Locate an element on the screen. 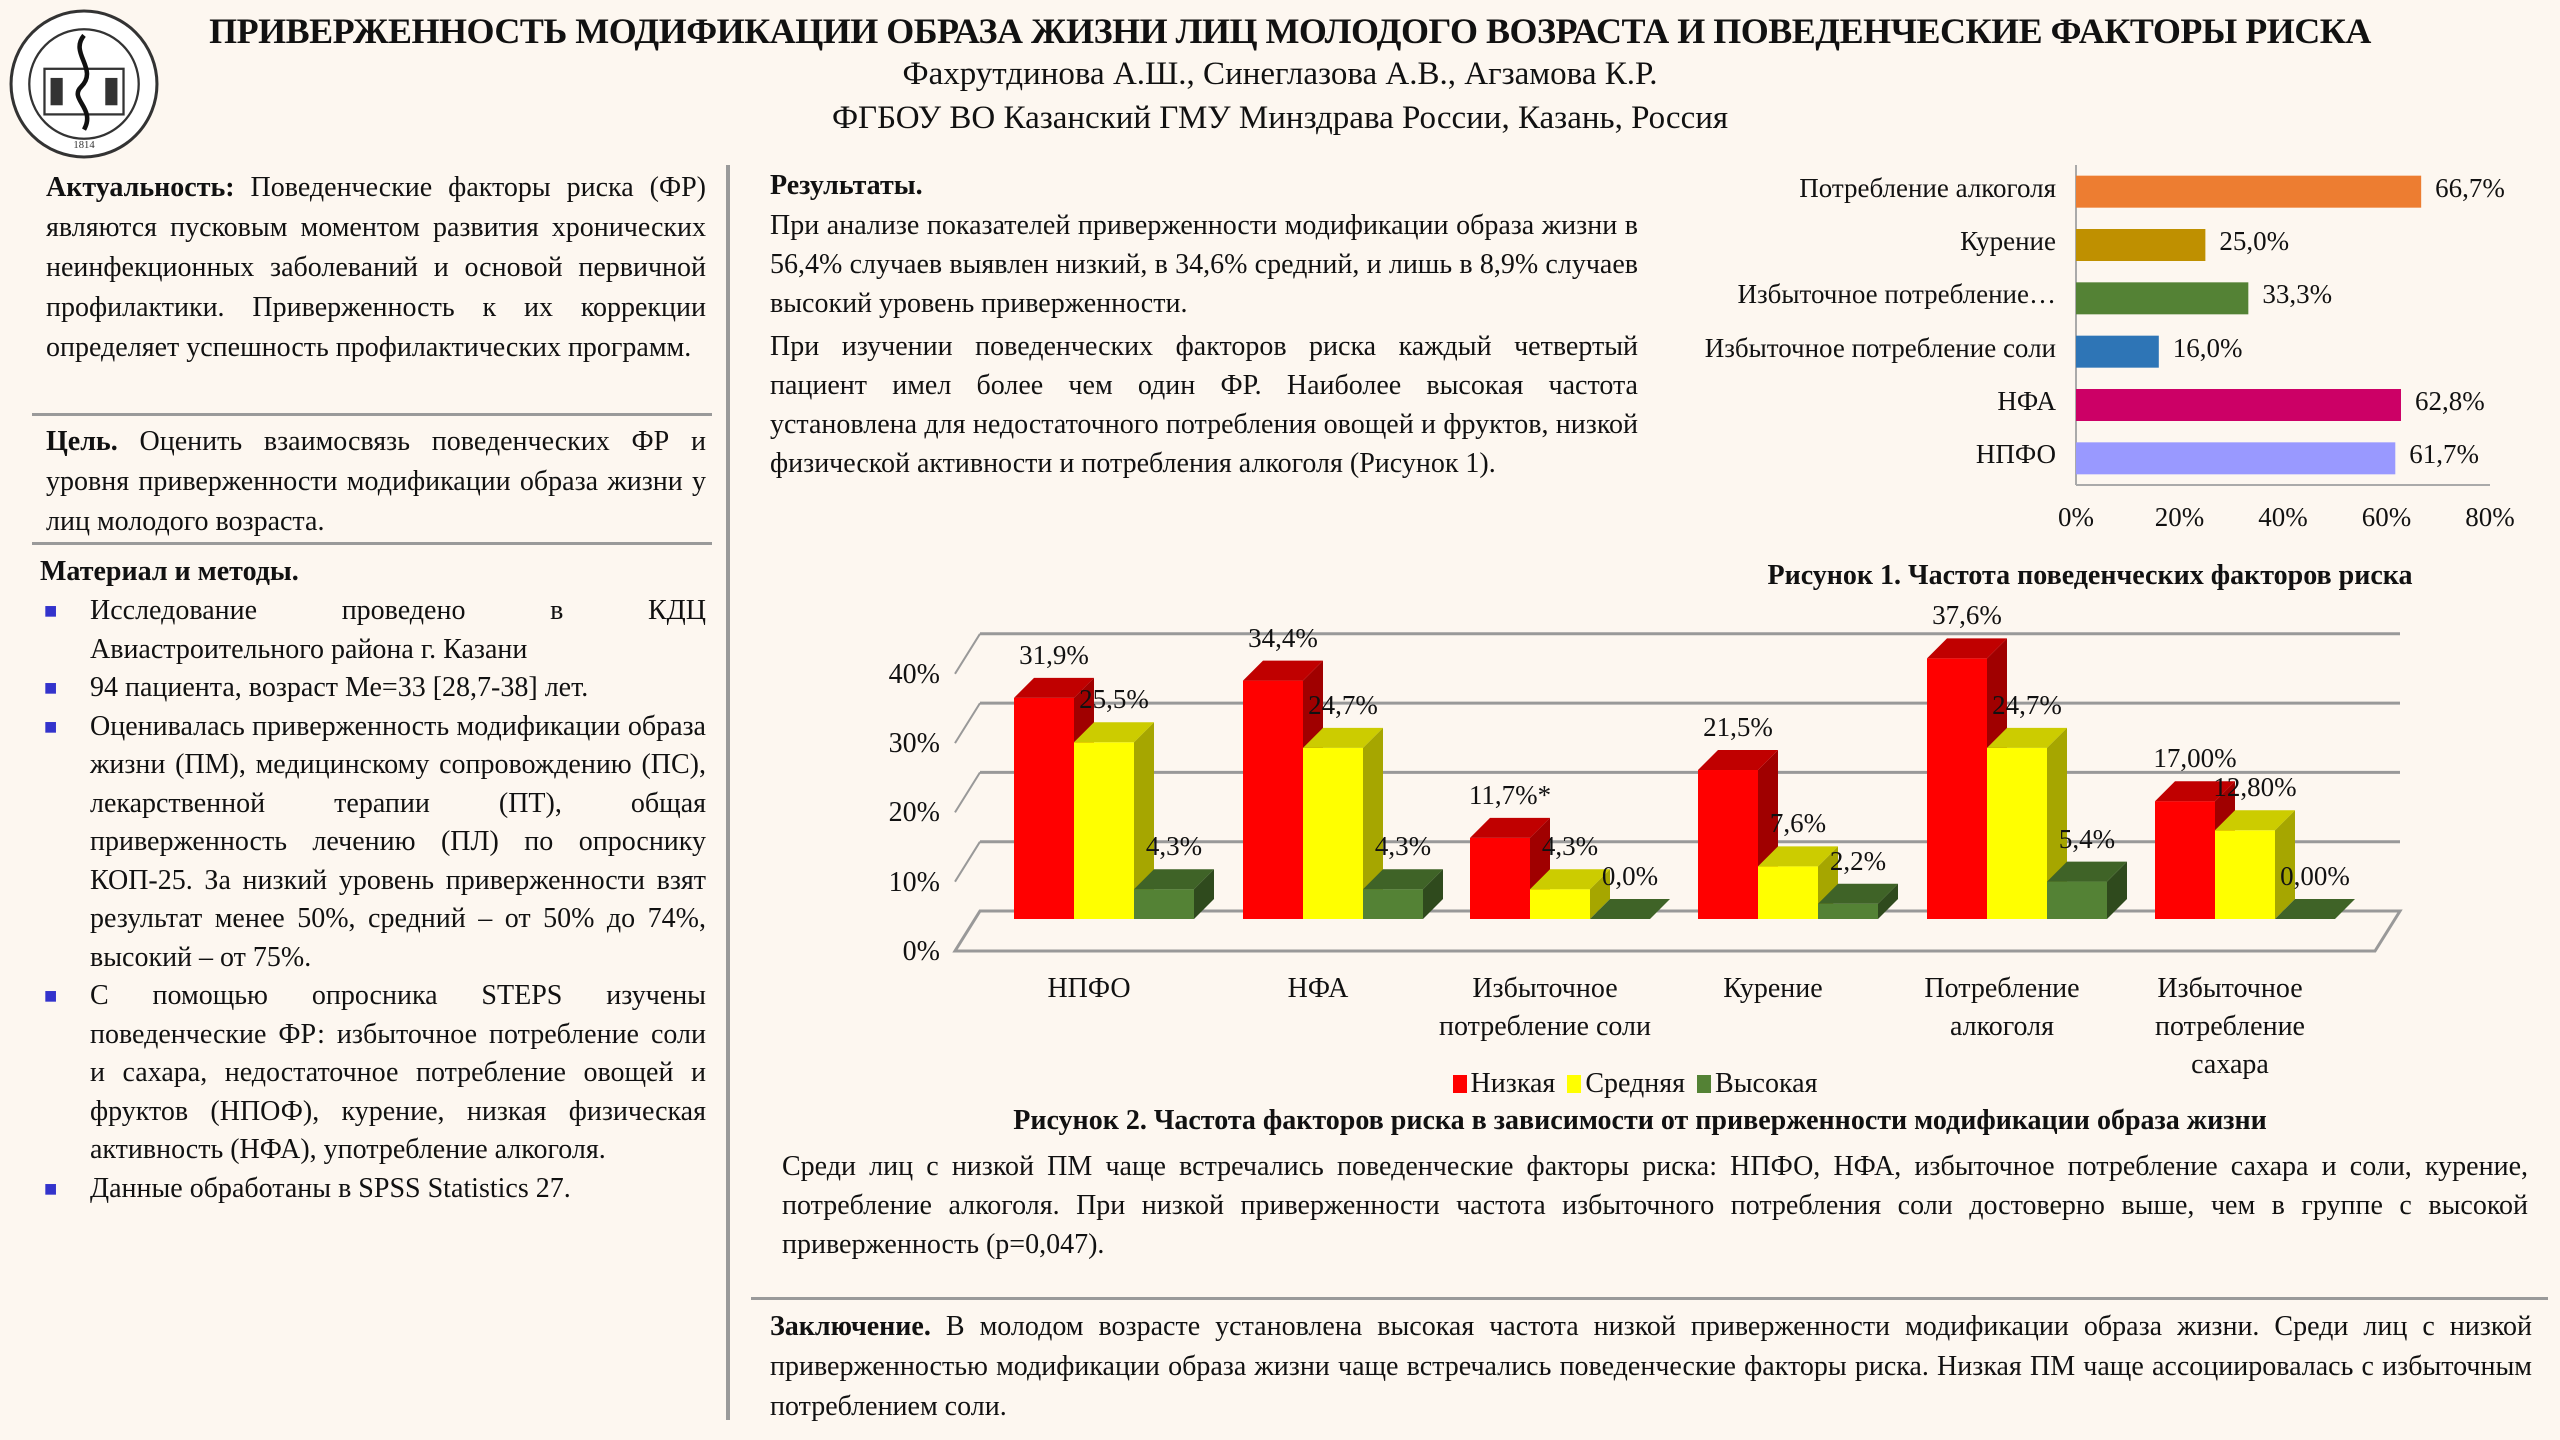  value-label: 66,7% is located at coordinates (2470, 187).